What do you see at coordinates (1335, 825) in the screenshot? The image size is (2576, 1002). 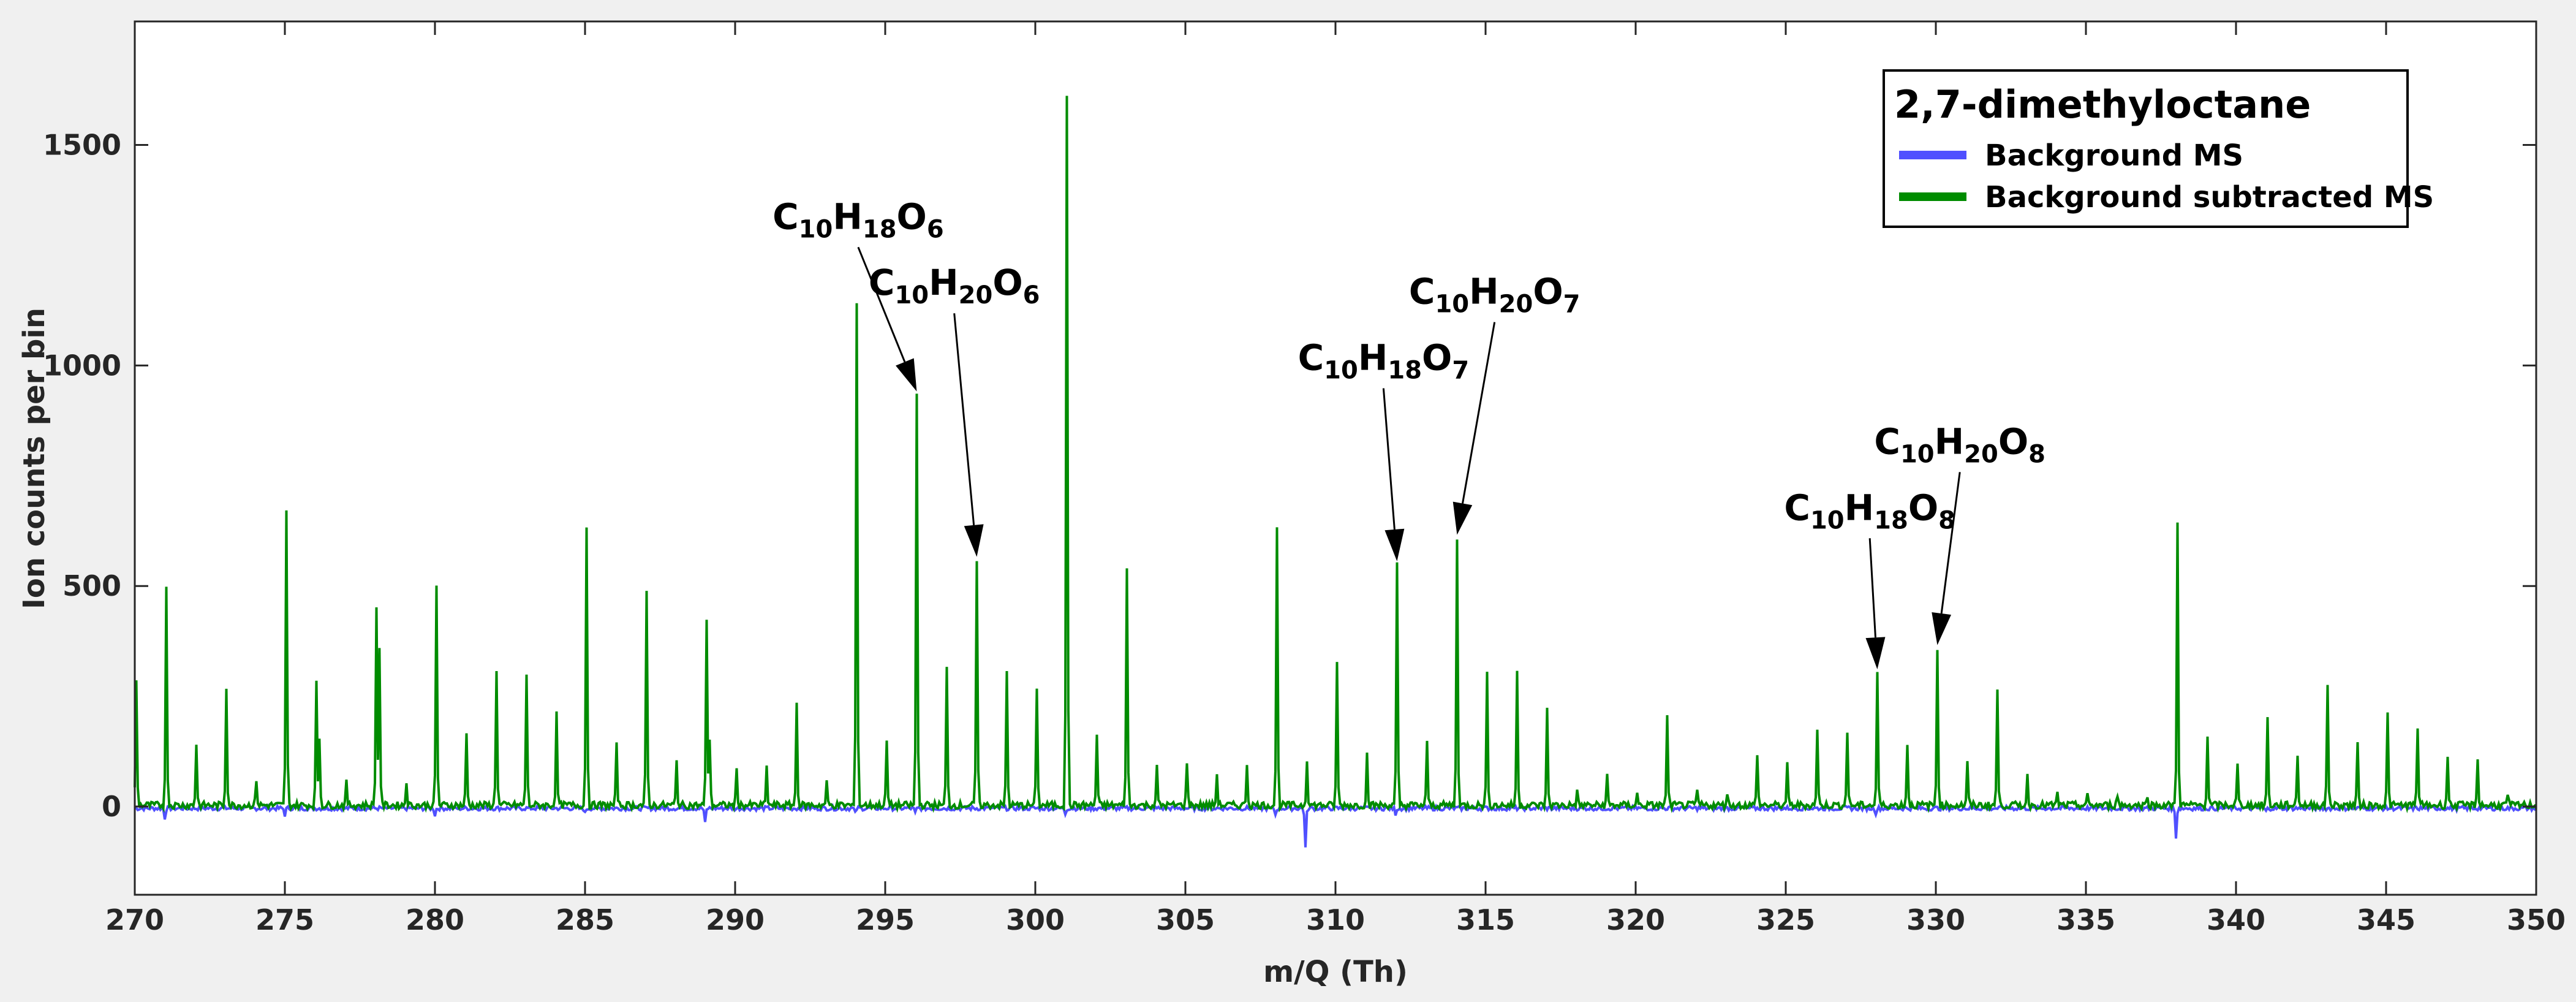 I see `series-line-background-ms` at bounding box center [1335, 825].